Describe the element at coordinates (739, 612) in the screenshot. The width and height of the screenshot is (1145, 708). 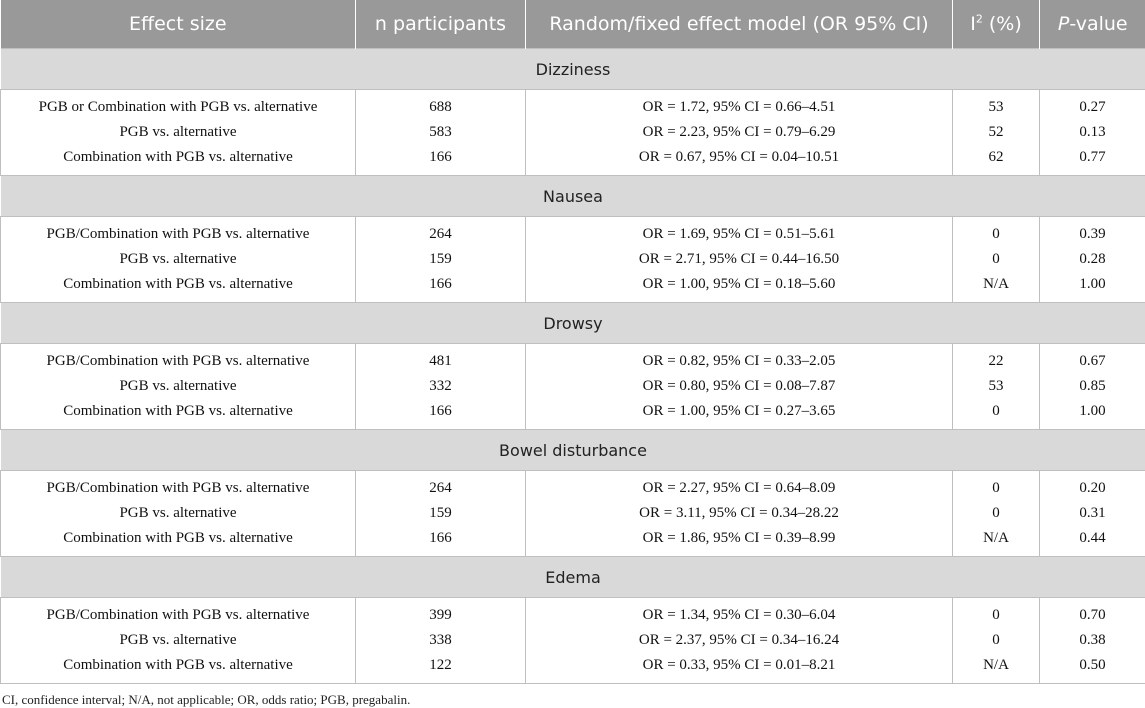
I see `cell-model: OR = 1.34, 95% CI = 0.30–6.04` at that location.